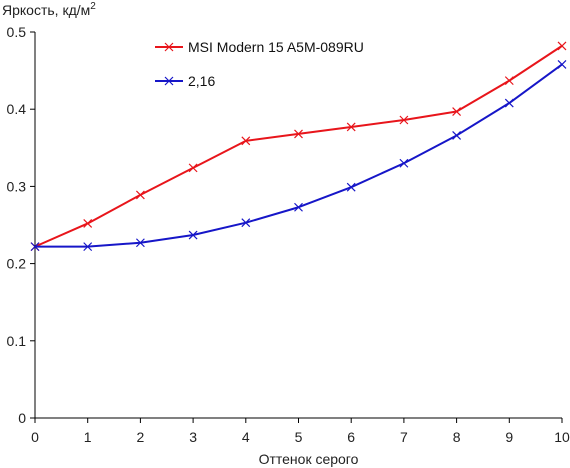  What do you see at coordinates (562, 437) in the screenshot?
I see `x-tick-label: 10` at bounding box center [562, 437].